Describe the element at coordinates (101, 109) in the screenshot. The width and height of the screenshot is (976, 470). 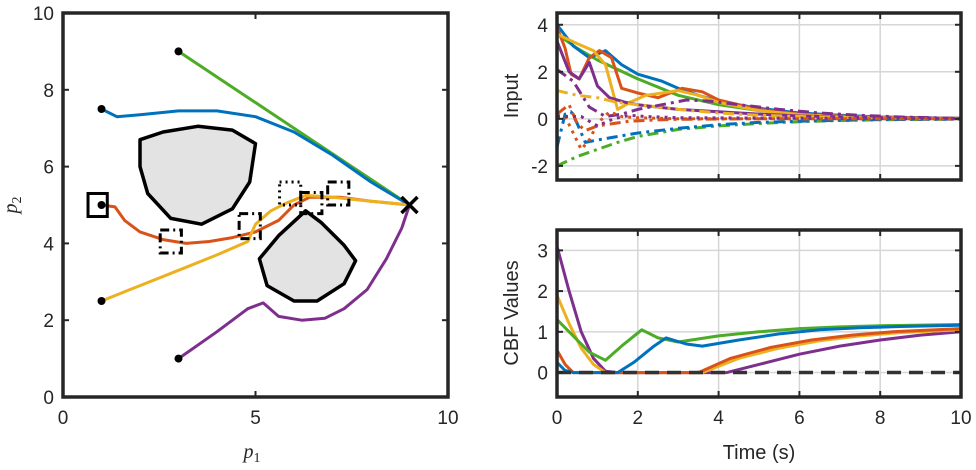
I see `start-point-agent-blue` at that location.